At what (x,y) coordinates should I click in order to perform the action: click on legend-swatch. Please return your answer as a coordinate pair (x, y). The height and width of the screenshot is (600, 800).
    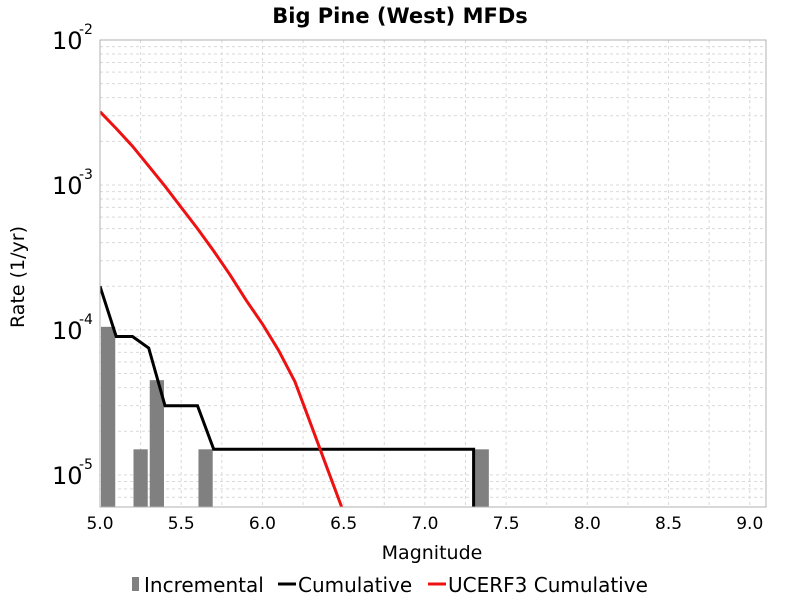
    Looking at the image, I should click on (135, 584).